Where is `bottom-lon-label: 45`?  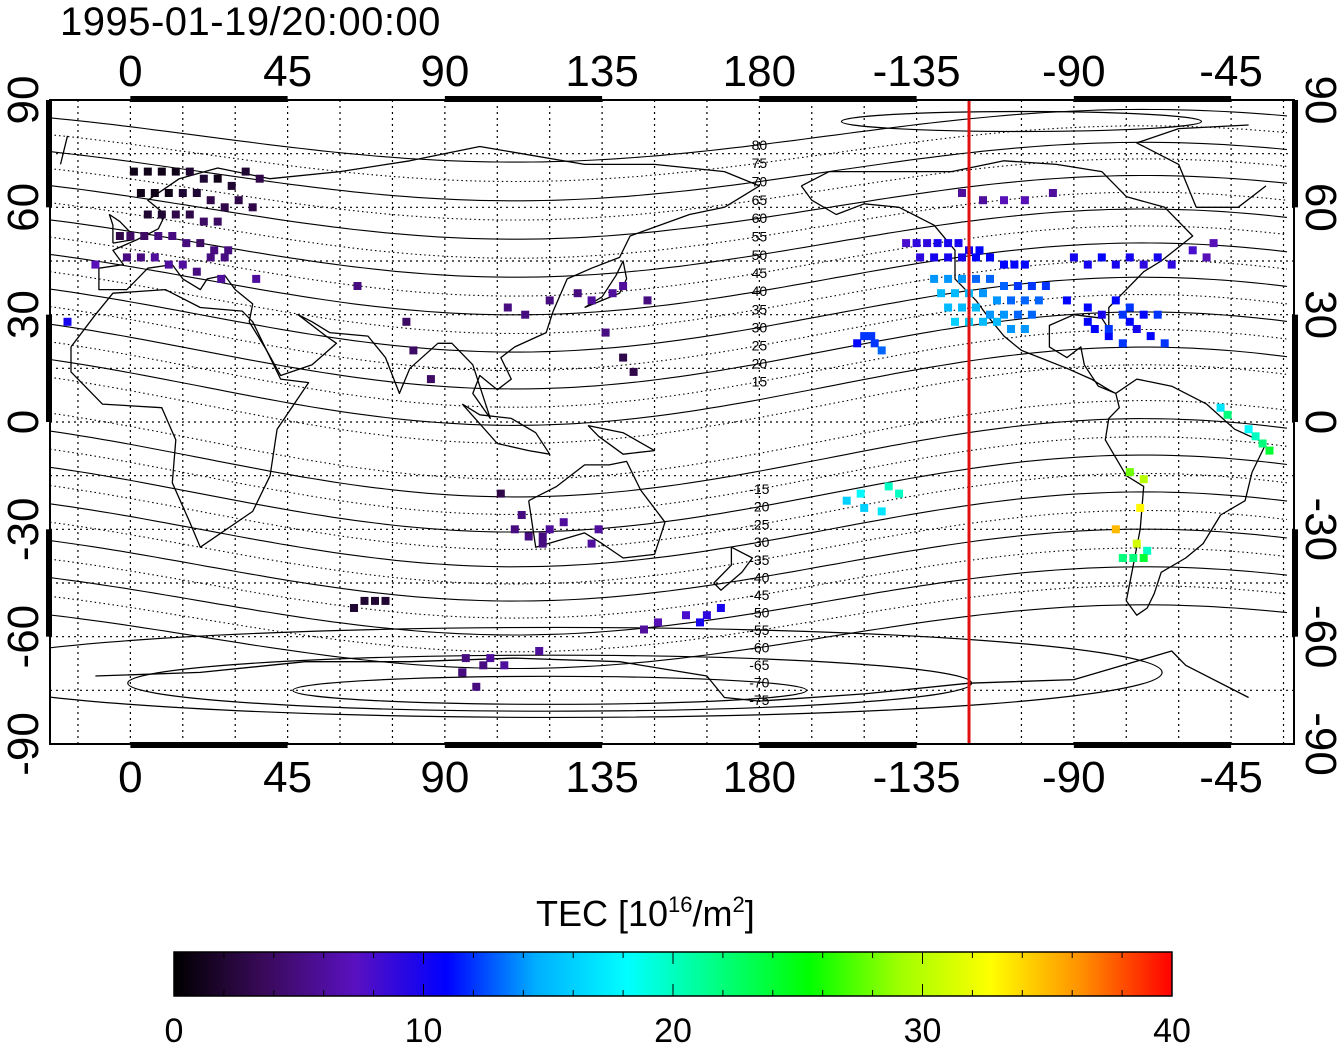 bottom-lon-label: 45 is located at coordinates (287, 777).